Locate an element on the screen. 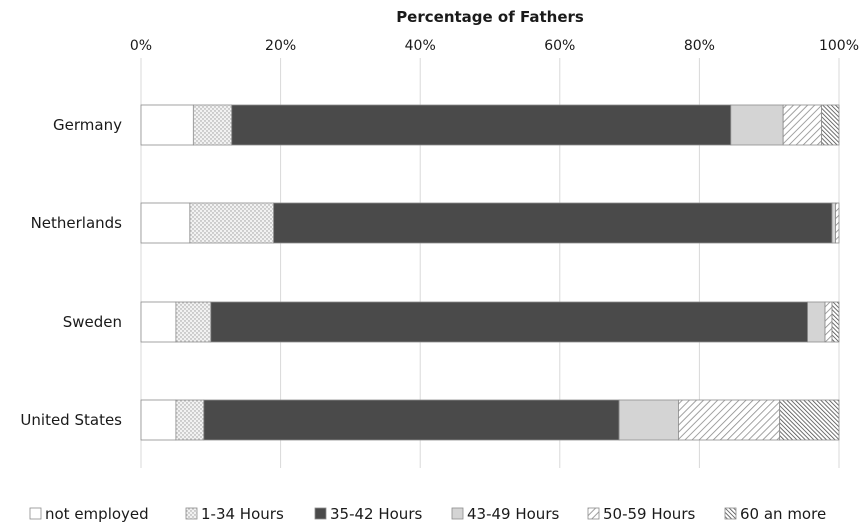  x-tick-label: 60% is located at coordinates (559, 46).